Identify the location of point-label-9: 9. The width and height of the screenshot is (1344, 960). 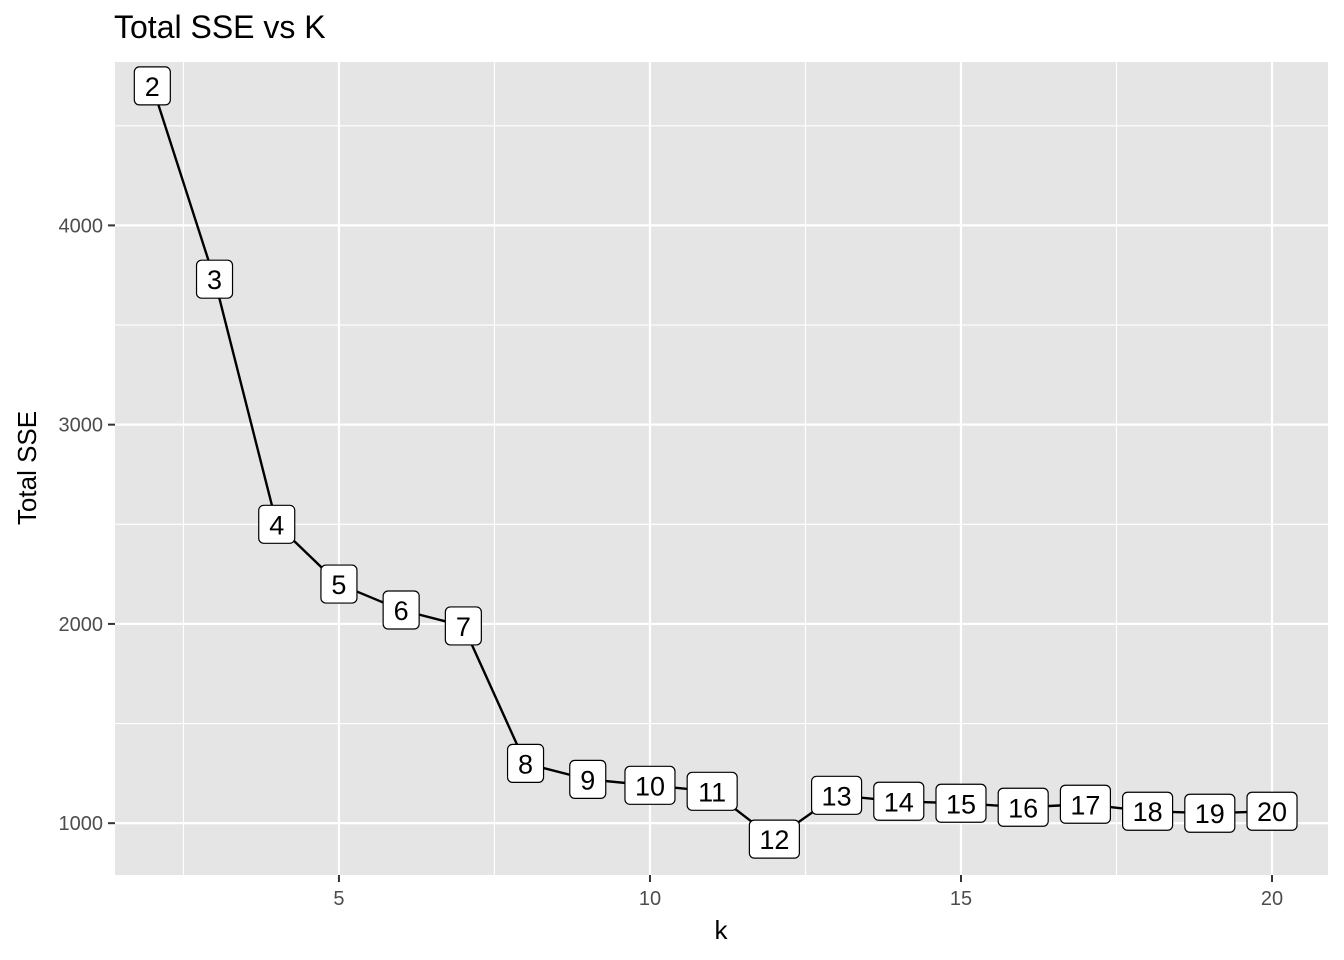
(588, 779).